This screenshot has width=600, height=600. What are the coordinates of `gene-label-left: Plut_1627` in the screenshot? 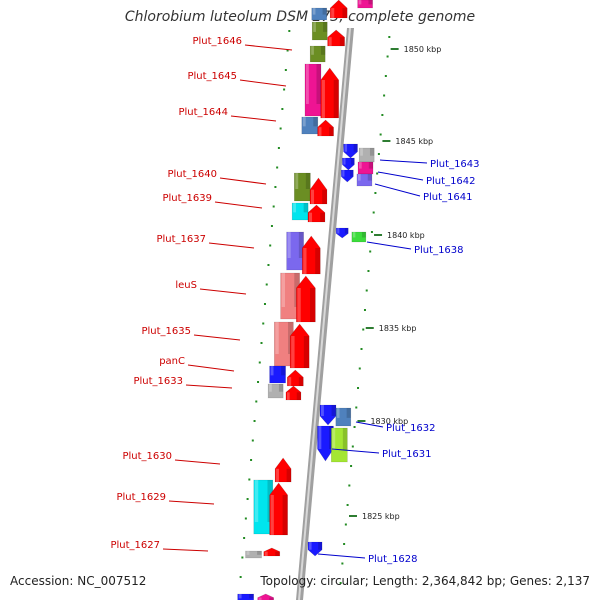 It's located at (135, 545).